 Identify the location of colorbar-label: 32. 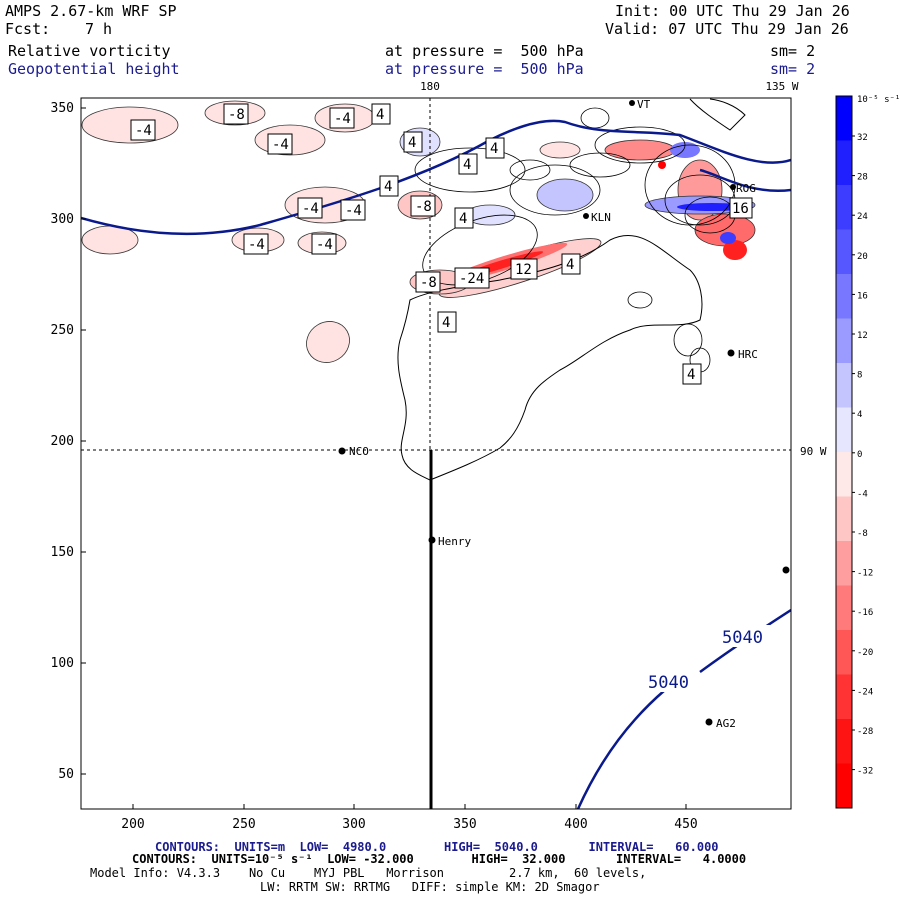
(862, 138).